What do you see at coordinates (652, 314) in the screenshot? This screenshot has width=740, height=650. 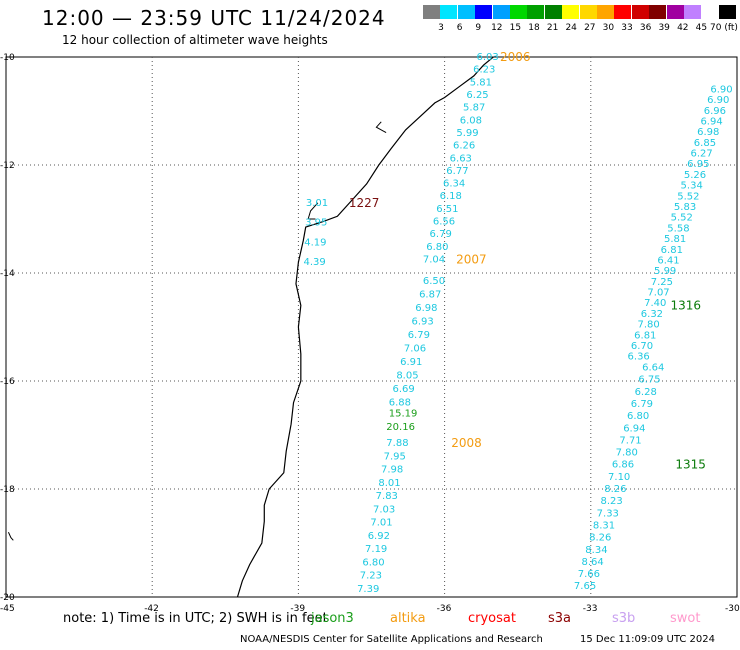 I see `wave-height-value: 6.32` at bounding box center [652, 314].